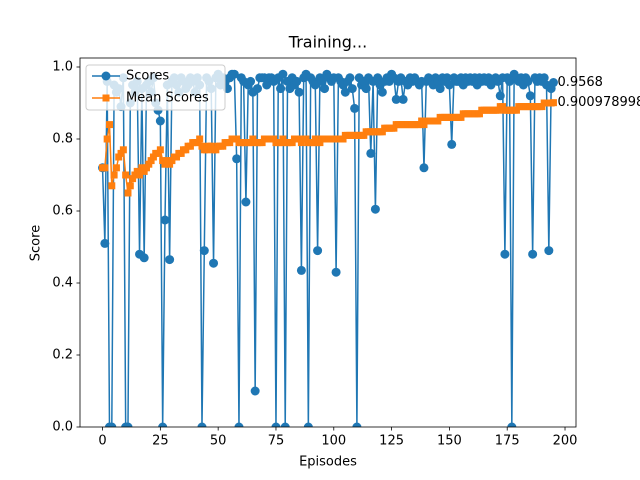  What do you see at coordinates (155, 87) in the screenshot?
I see `legend-box` at bounding box center [155, 87].